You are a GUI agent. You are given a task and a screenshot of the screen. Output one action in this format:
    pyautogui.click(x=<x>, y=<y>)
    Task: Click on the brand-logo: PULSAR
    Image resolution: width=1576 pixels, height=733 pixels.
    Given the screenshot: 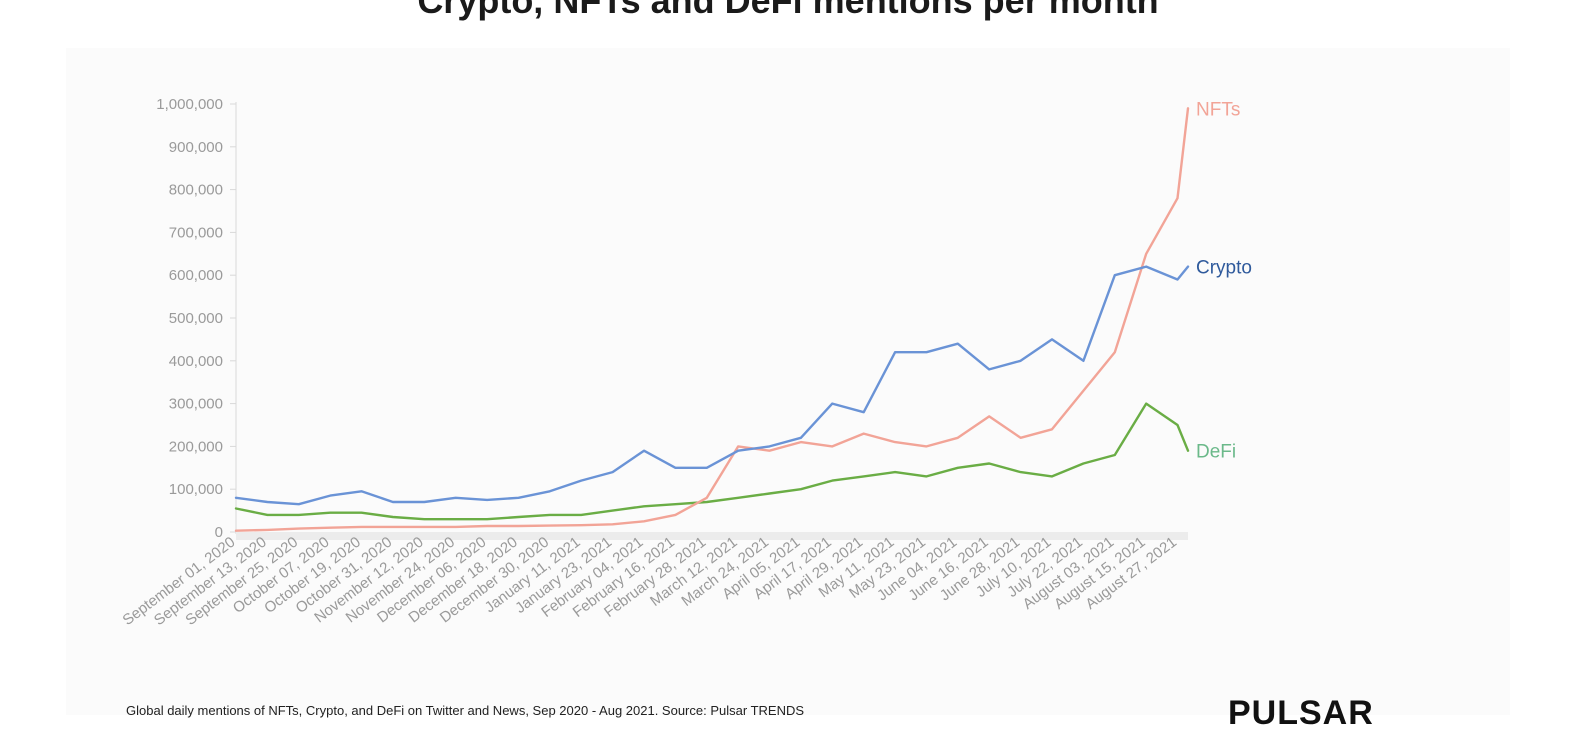 What is the action you would take?
    pyautogui.click(x=1301, y=713)
    